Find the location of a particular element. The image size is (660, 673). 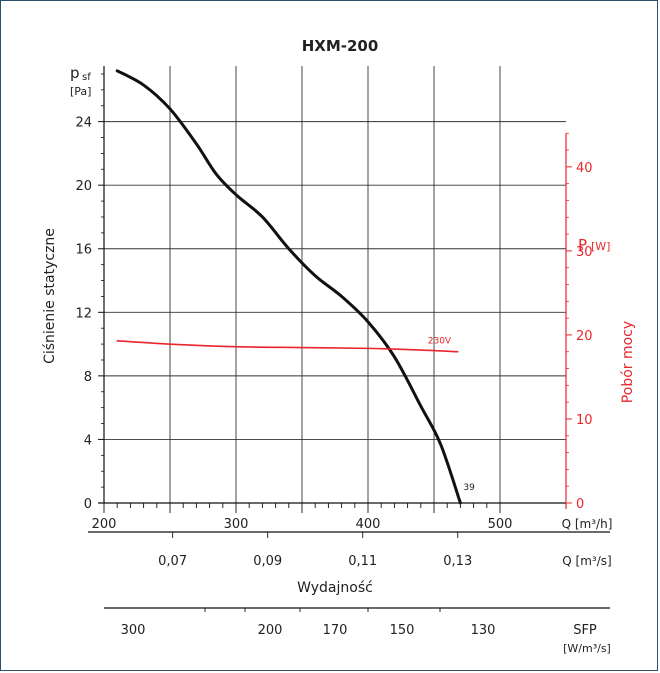

x-tick-label: 300 is located at coordinates (236, 524).